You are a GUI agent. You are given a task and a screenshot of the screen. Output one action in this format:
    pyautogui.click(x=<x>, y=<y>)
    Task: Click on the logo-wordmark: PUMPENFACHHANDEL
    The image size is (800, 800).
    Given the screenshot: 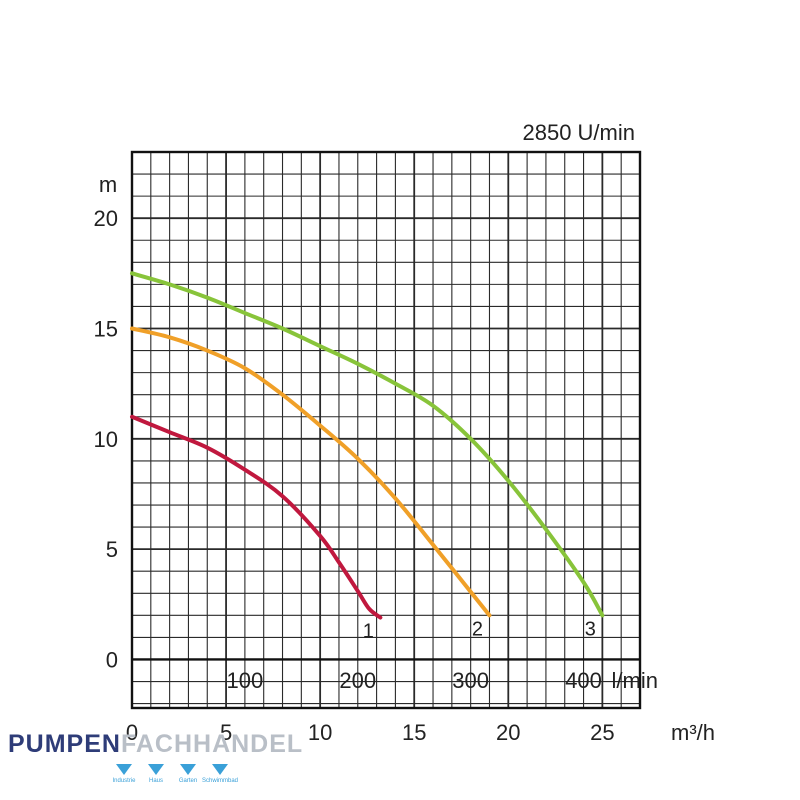 What is the action you would take?
    pyautogui.click(x=155, y=744)
    